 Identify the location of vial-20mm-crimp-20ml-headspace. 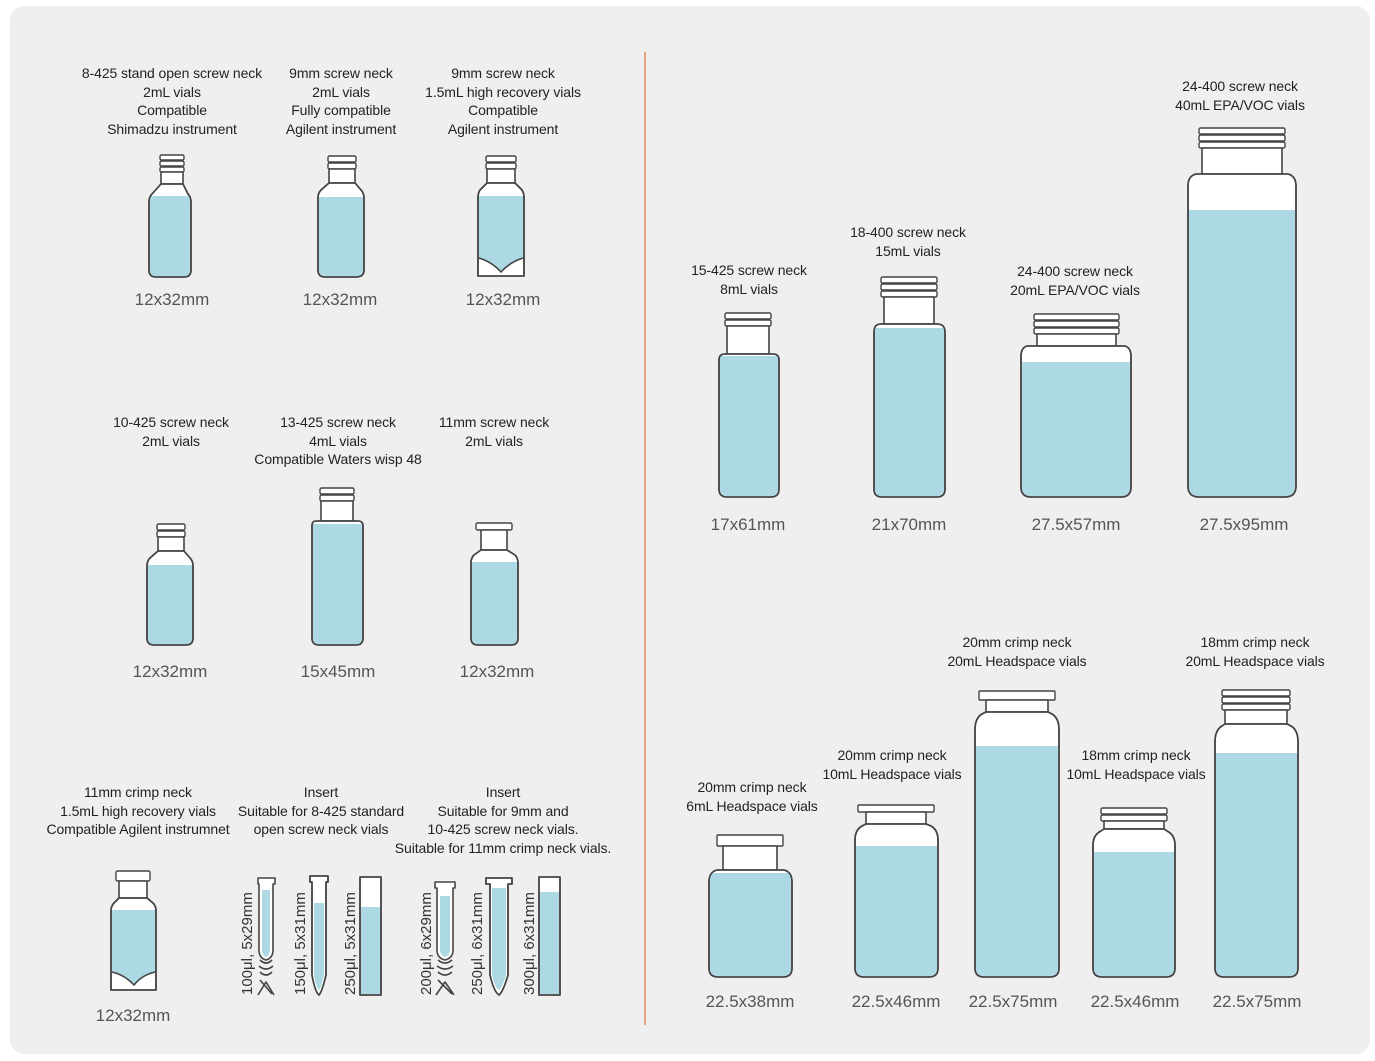
(1017, 834).